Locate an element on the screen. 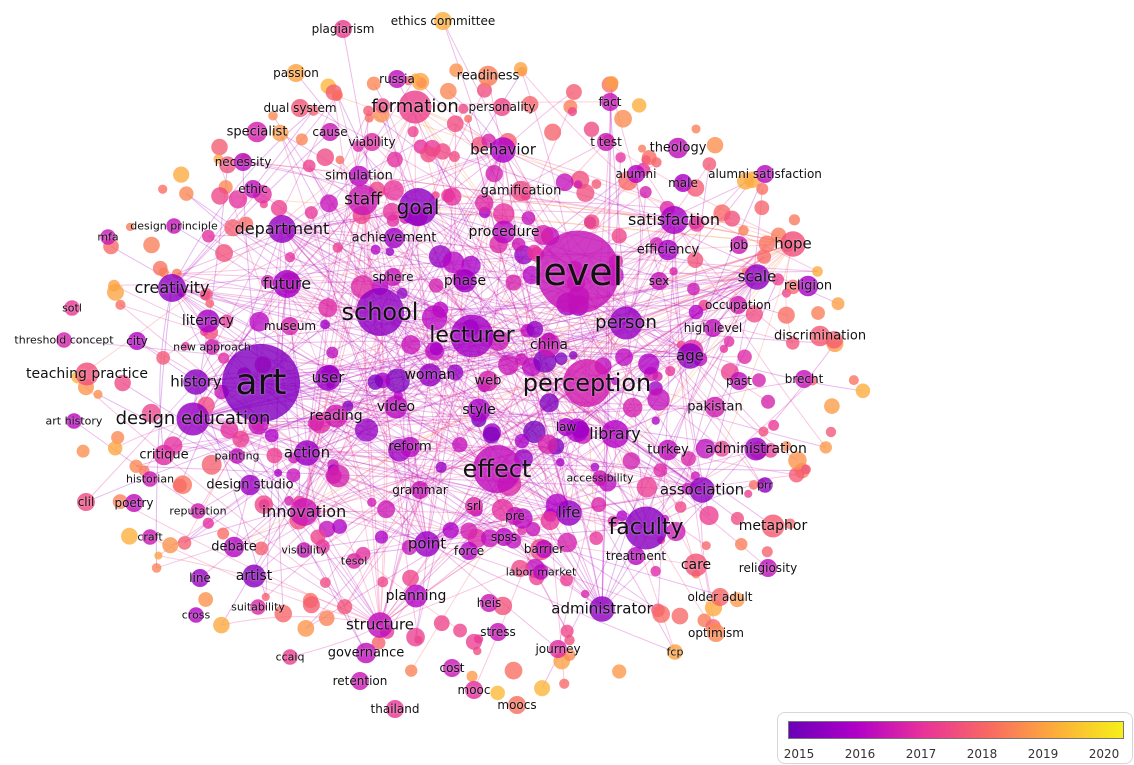 Image resolution: width=1134 pixels, height=765 pixels. term-label: perception is located at coordinates (587, 383).